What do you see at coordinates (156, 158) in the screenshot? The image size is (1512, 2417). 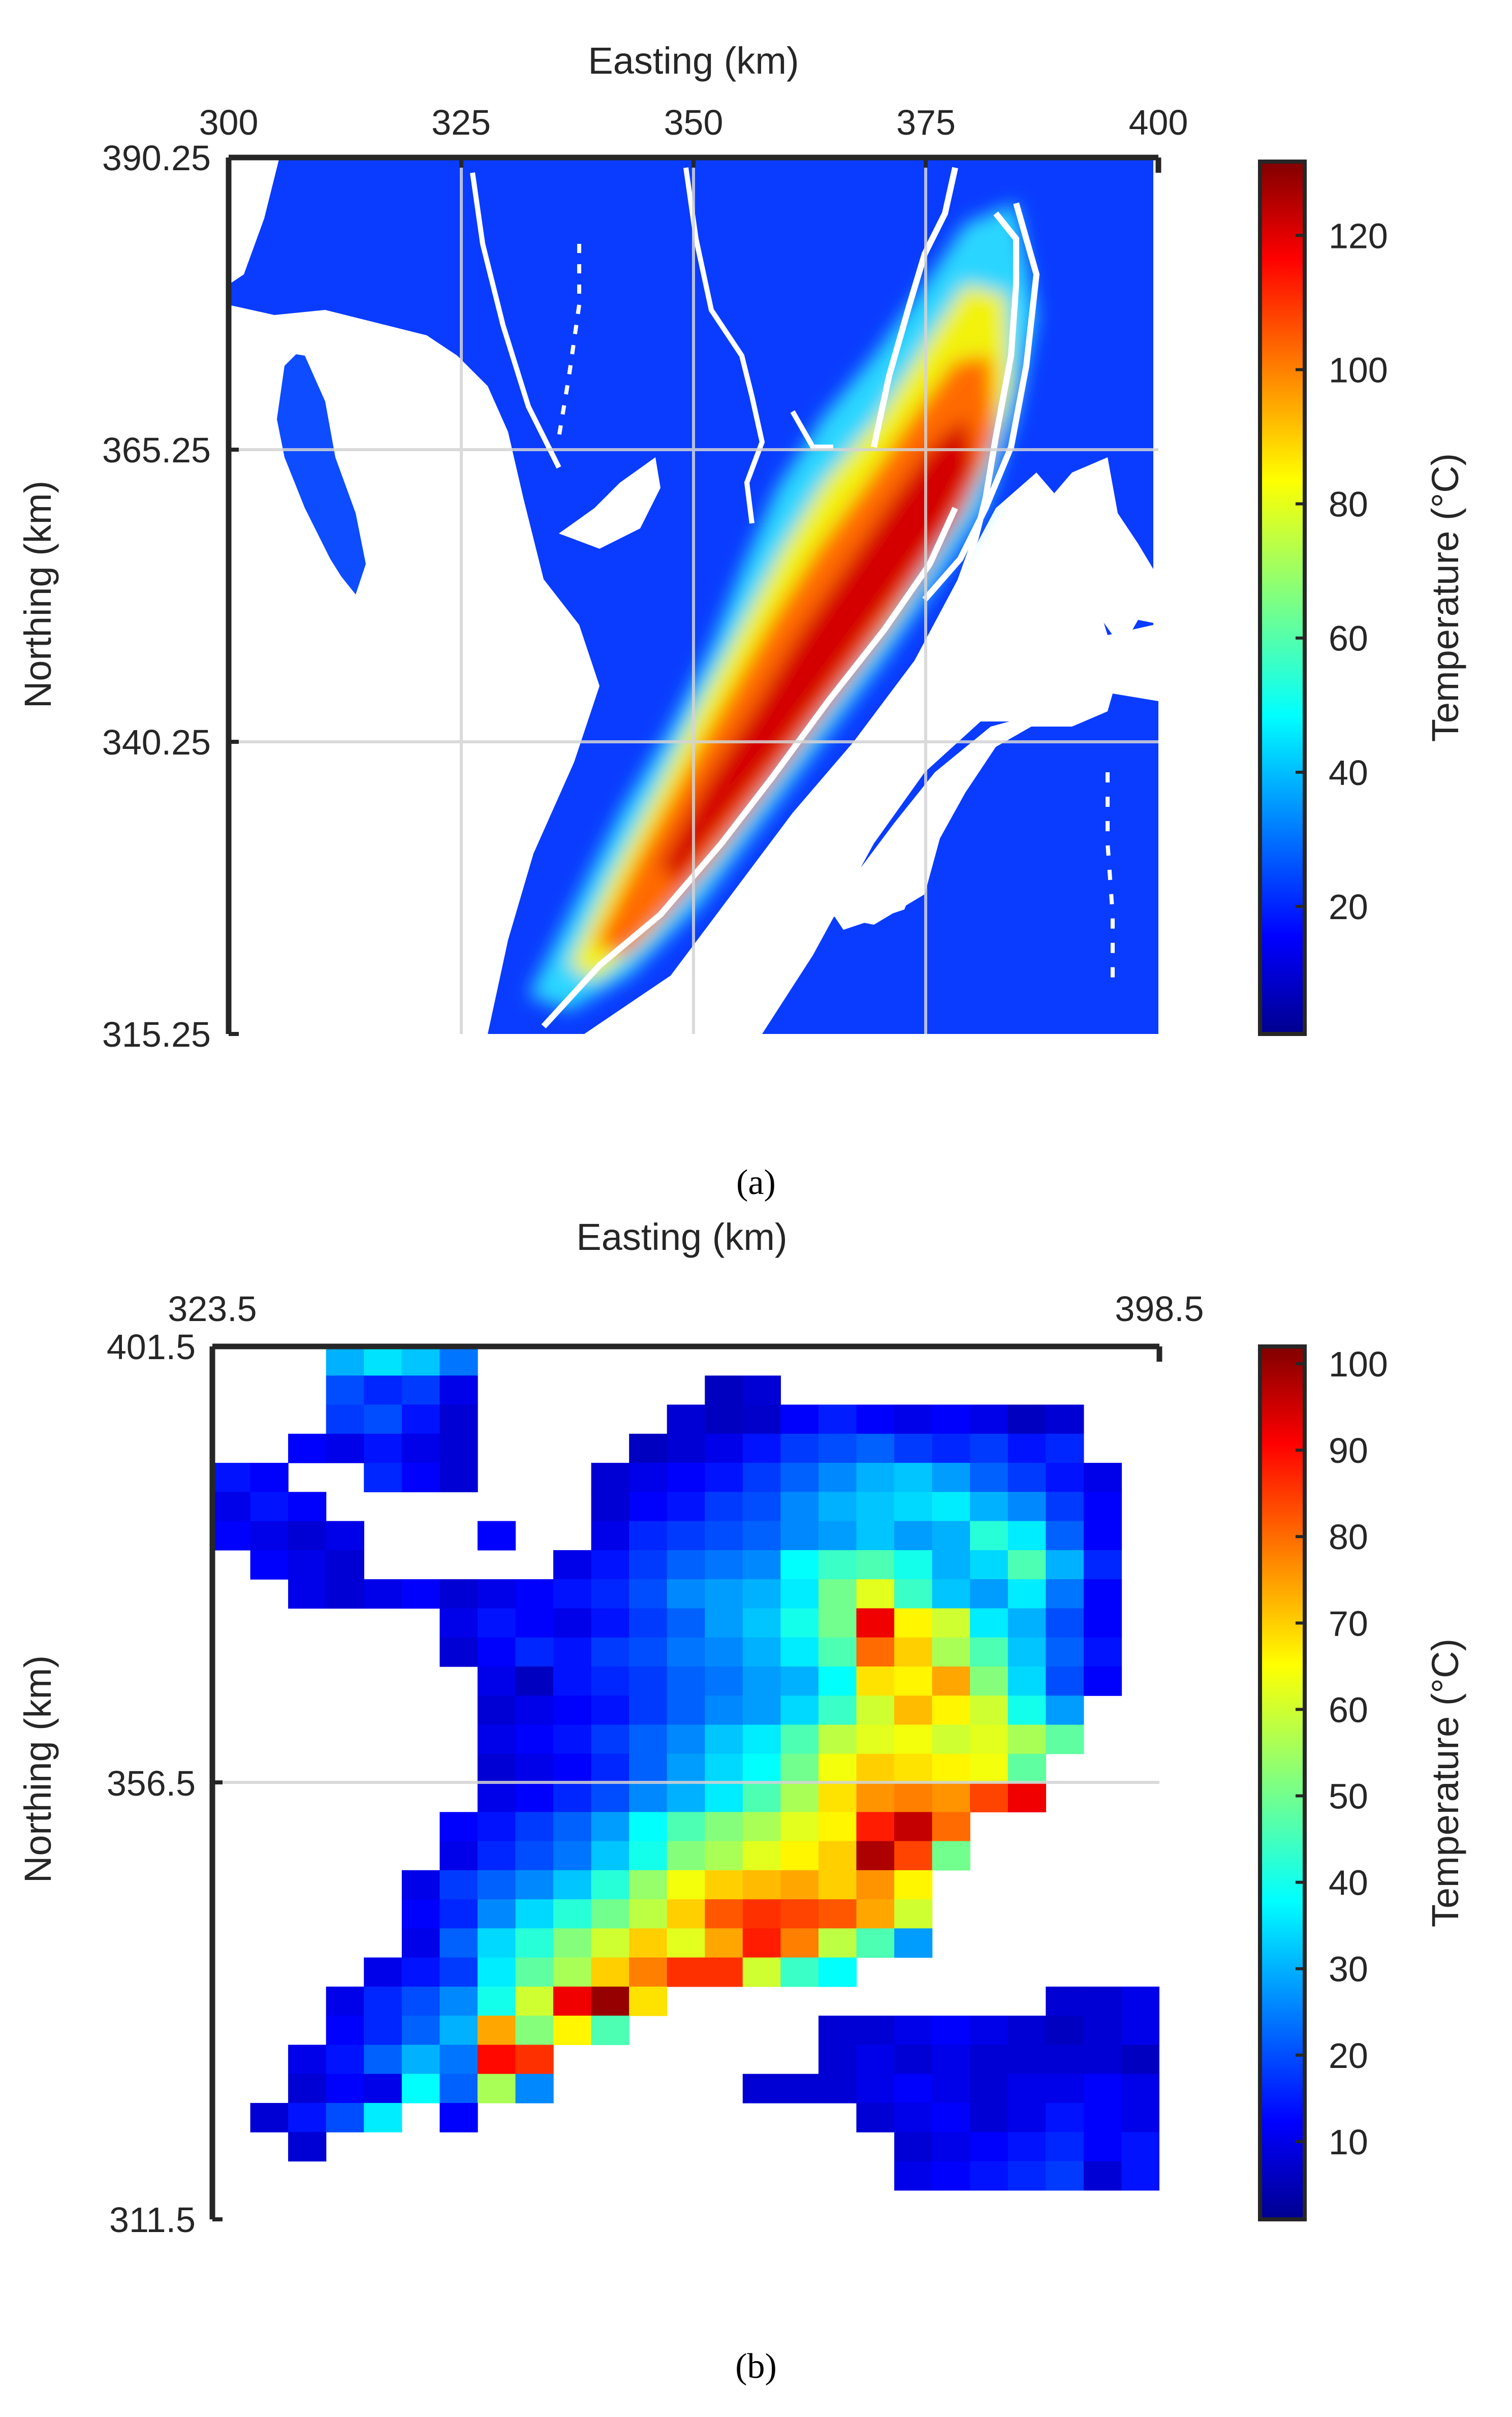 I see `panel-a-y-tick-label: 390.25` at bounding box center [156, 158].